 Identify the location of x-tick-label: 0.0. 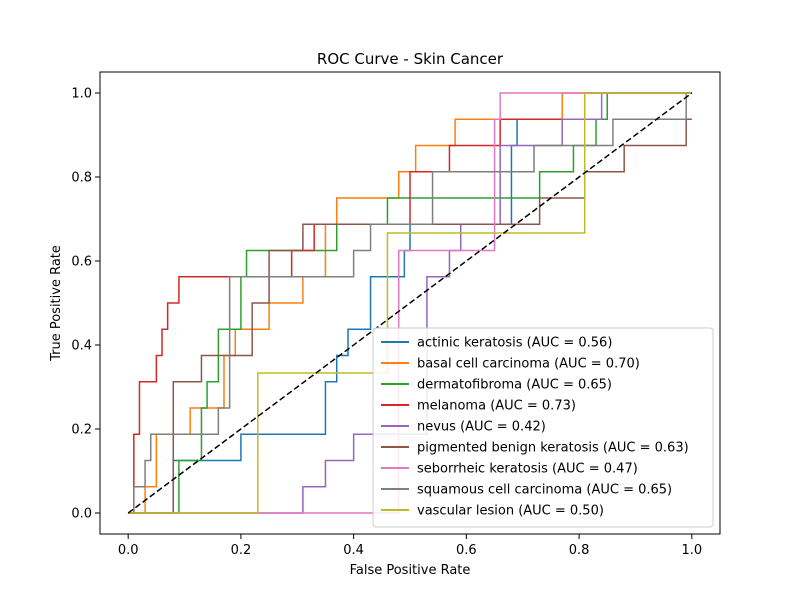
(128, 550).